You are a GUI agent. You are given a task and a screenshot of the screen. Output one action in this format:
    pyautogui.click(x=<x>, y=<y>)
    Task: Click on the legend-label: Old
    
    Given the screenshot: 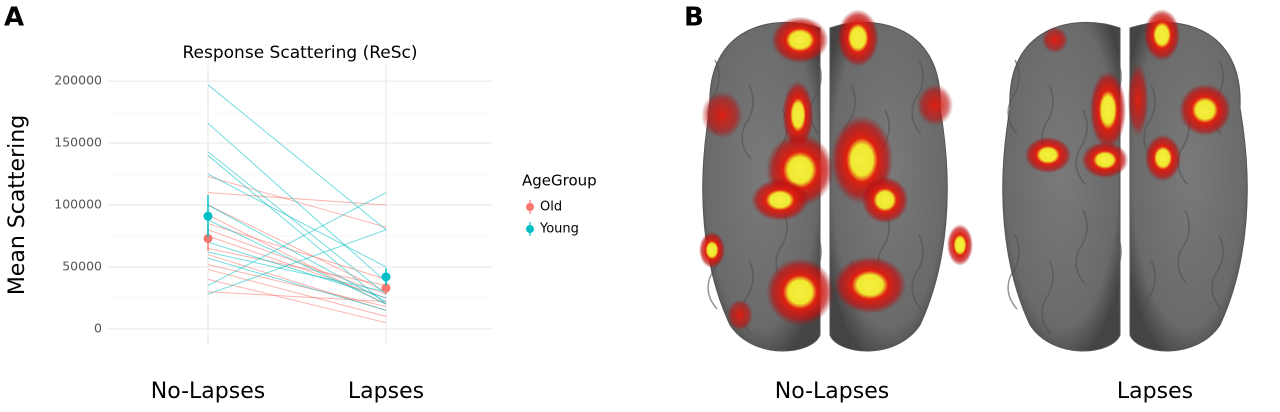 What is the action you would take?
    pyautogui.click(x=551, y=207)
    